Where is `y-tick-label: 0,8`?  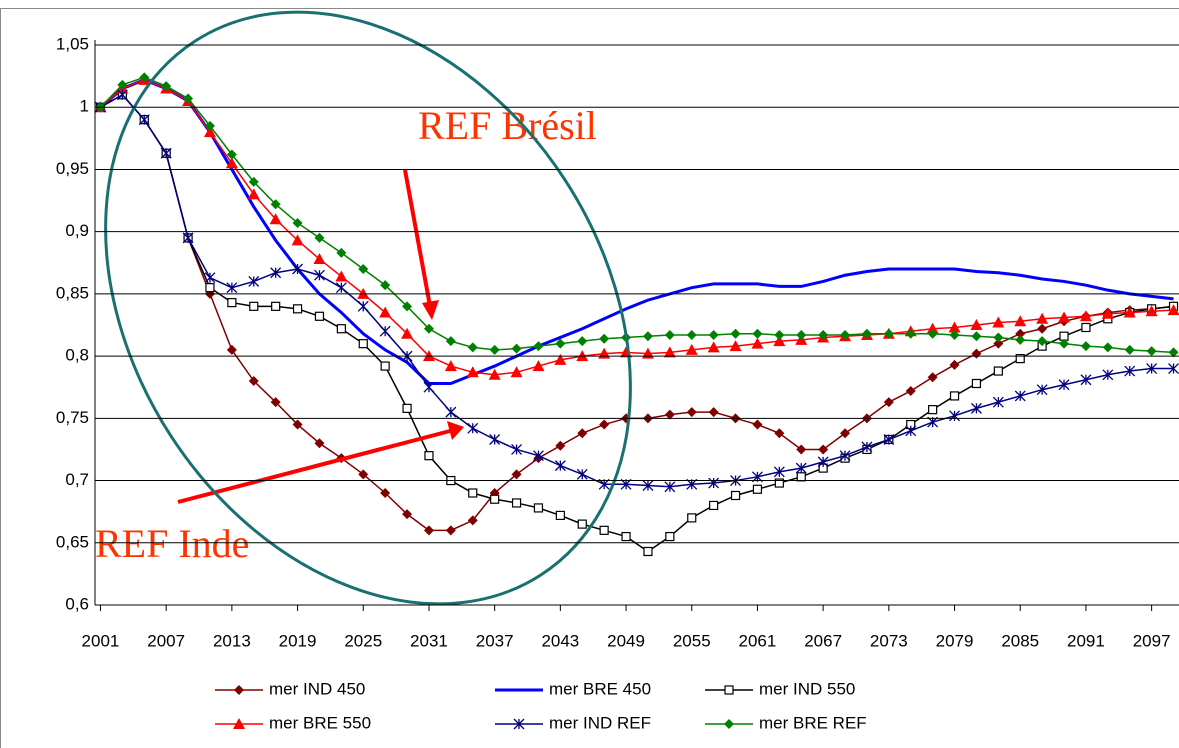
y-tick-label: 0,8 is located at coordinates (77, 355).